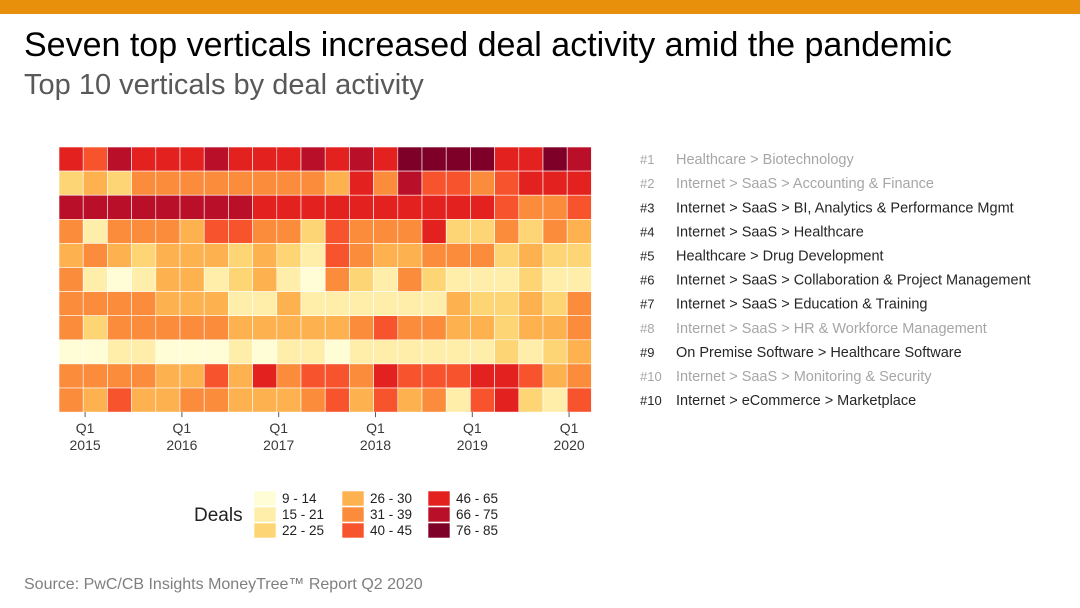  What do you see at coordinates (647, 231) in the screenshot?
I see `row-rank: #4` at bounding box center [647, 231].